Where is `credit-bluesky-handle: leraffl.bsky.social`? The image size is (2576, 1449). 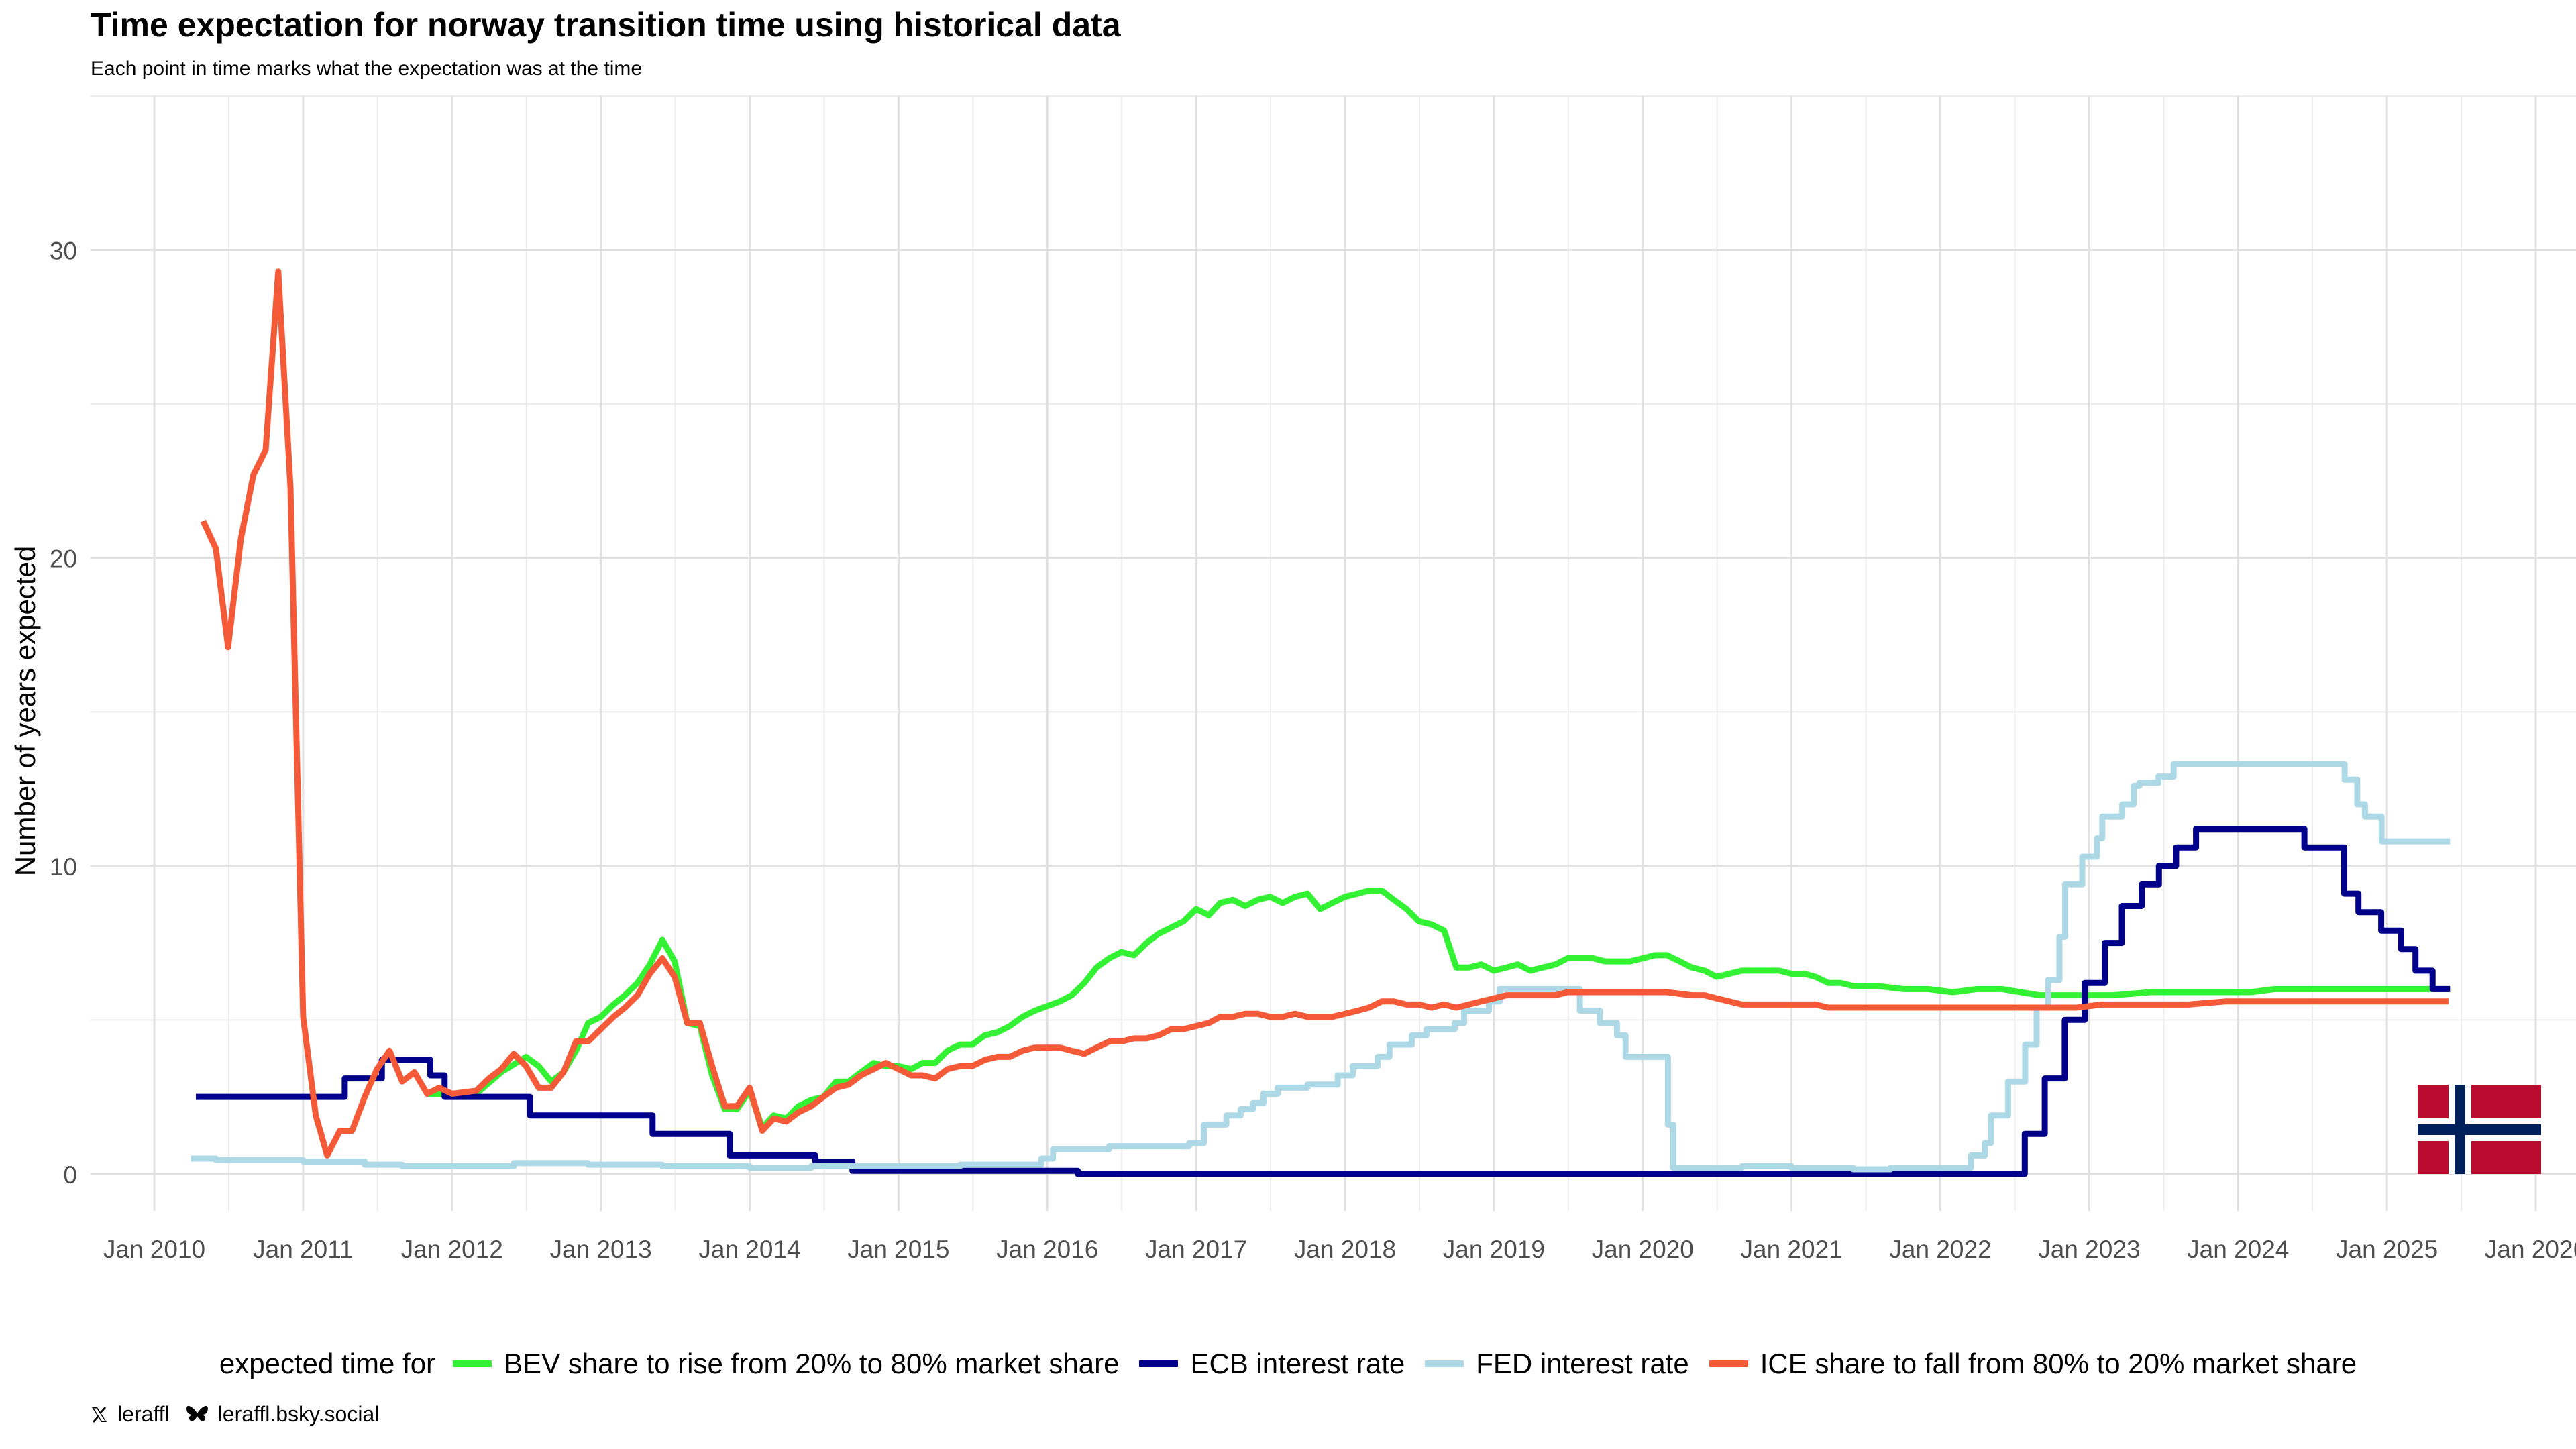
credit-bluesky-handle: leraffl.bsky.social is located at coordinates (298, 1414).